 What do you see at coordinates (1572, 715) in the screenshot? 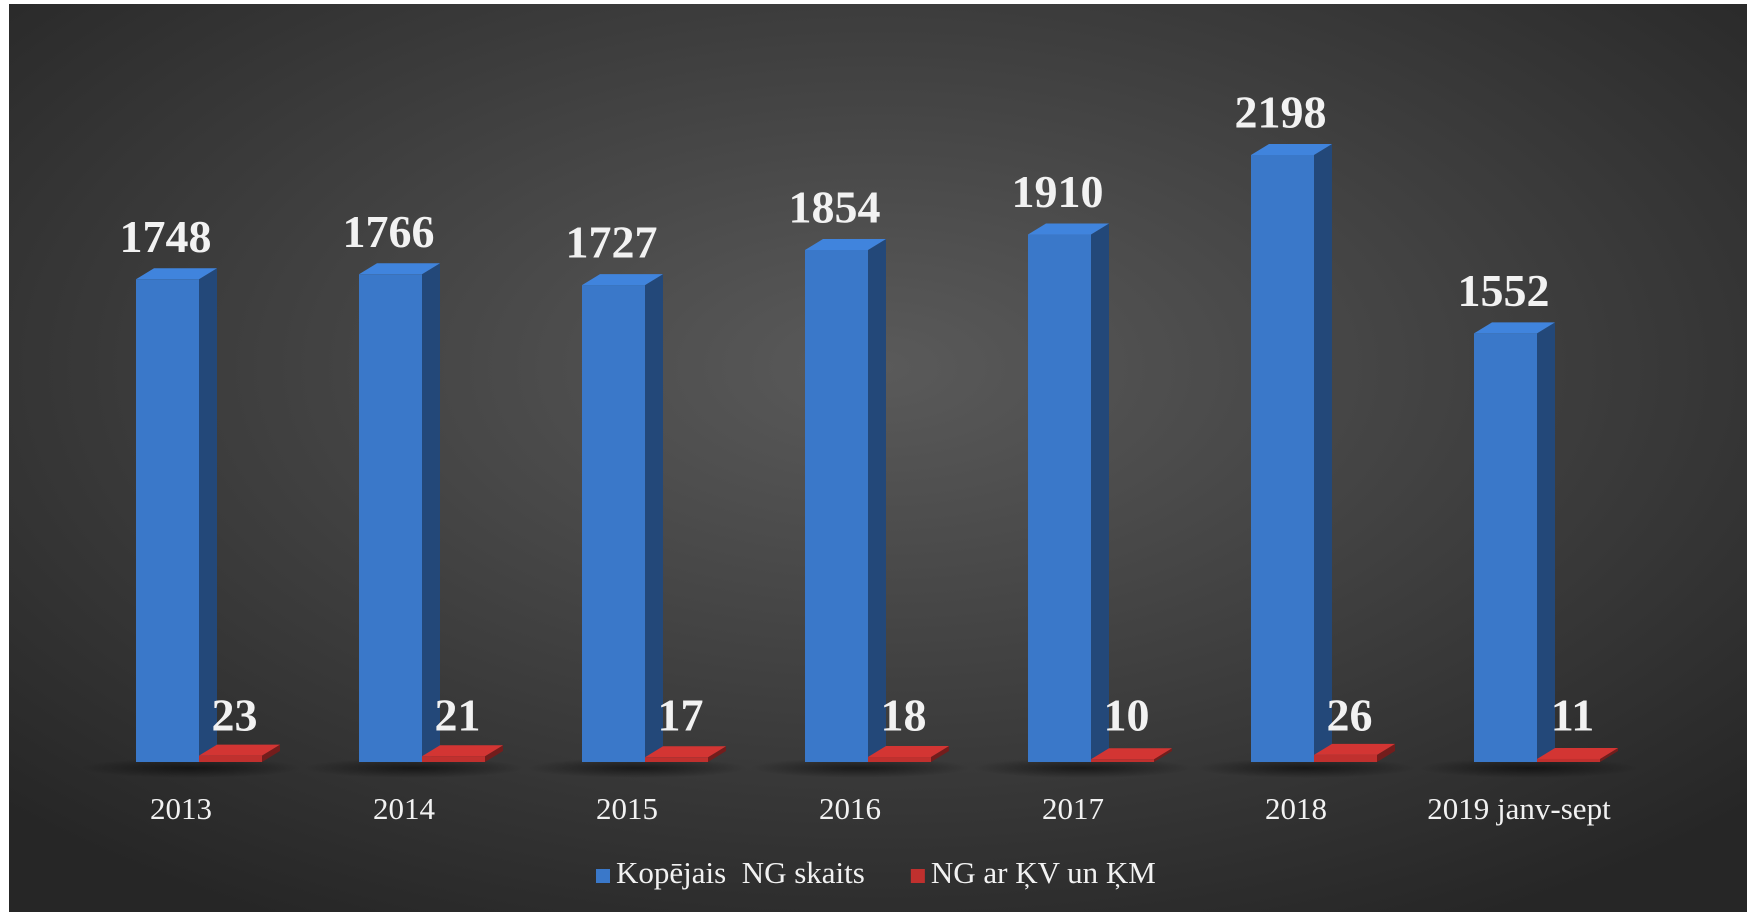
I see `data-label: 11` at bounding box center [1572, 715].